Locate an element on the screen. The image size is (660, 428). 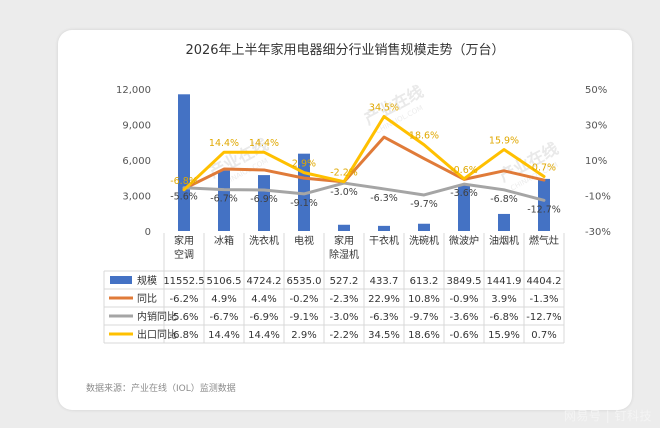
source-note: 数据来源：产业在线（IOL）监测数据 is located at coordinates (161, 388).